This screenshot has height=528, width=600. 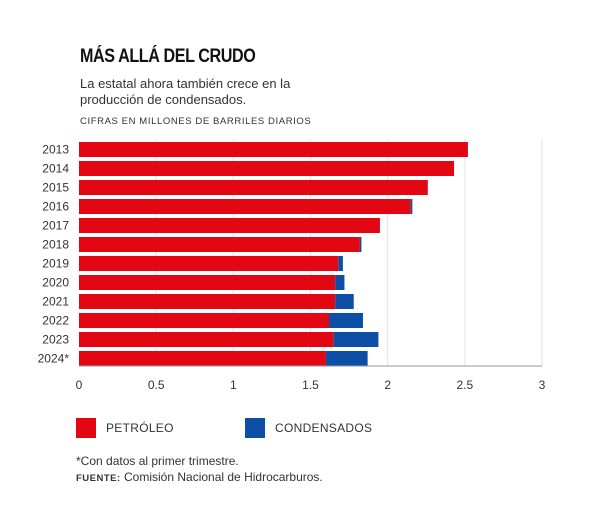 I want to click on legend-item-condensados: CONDENSADOS, so click(x=308, y=428).